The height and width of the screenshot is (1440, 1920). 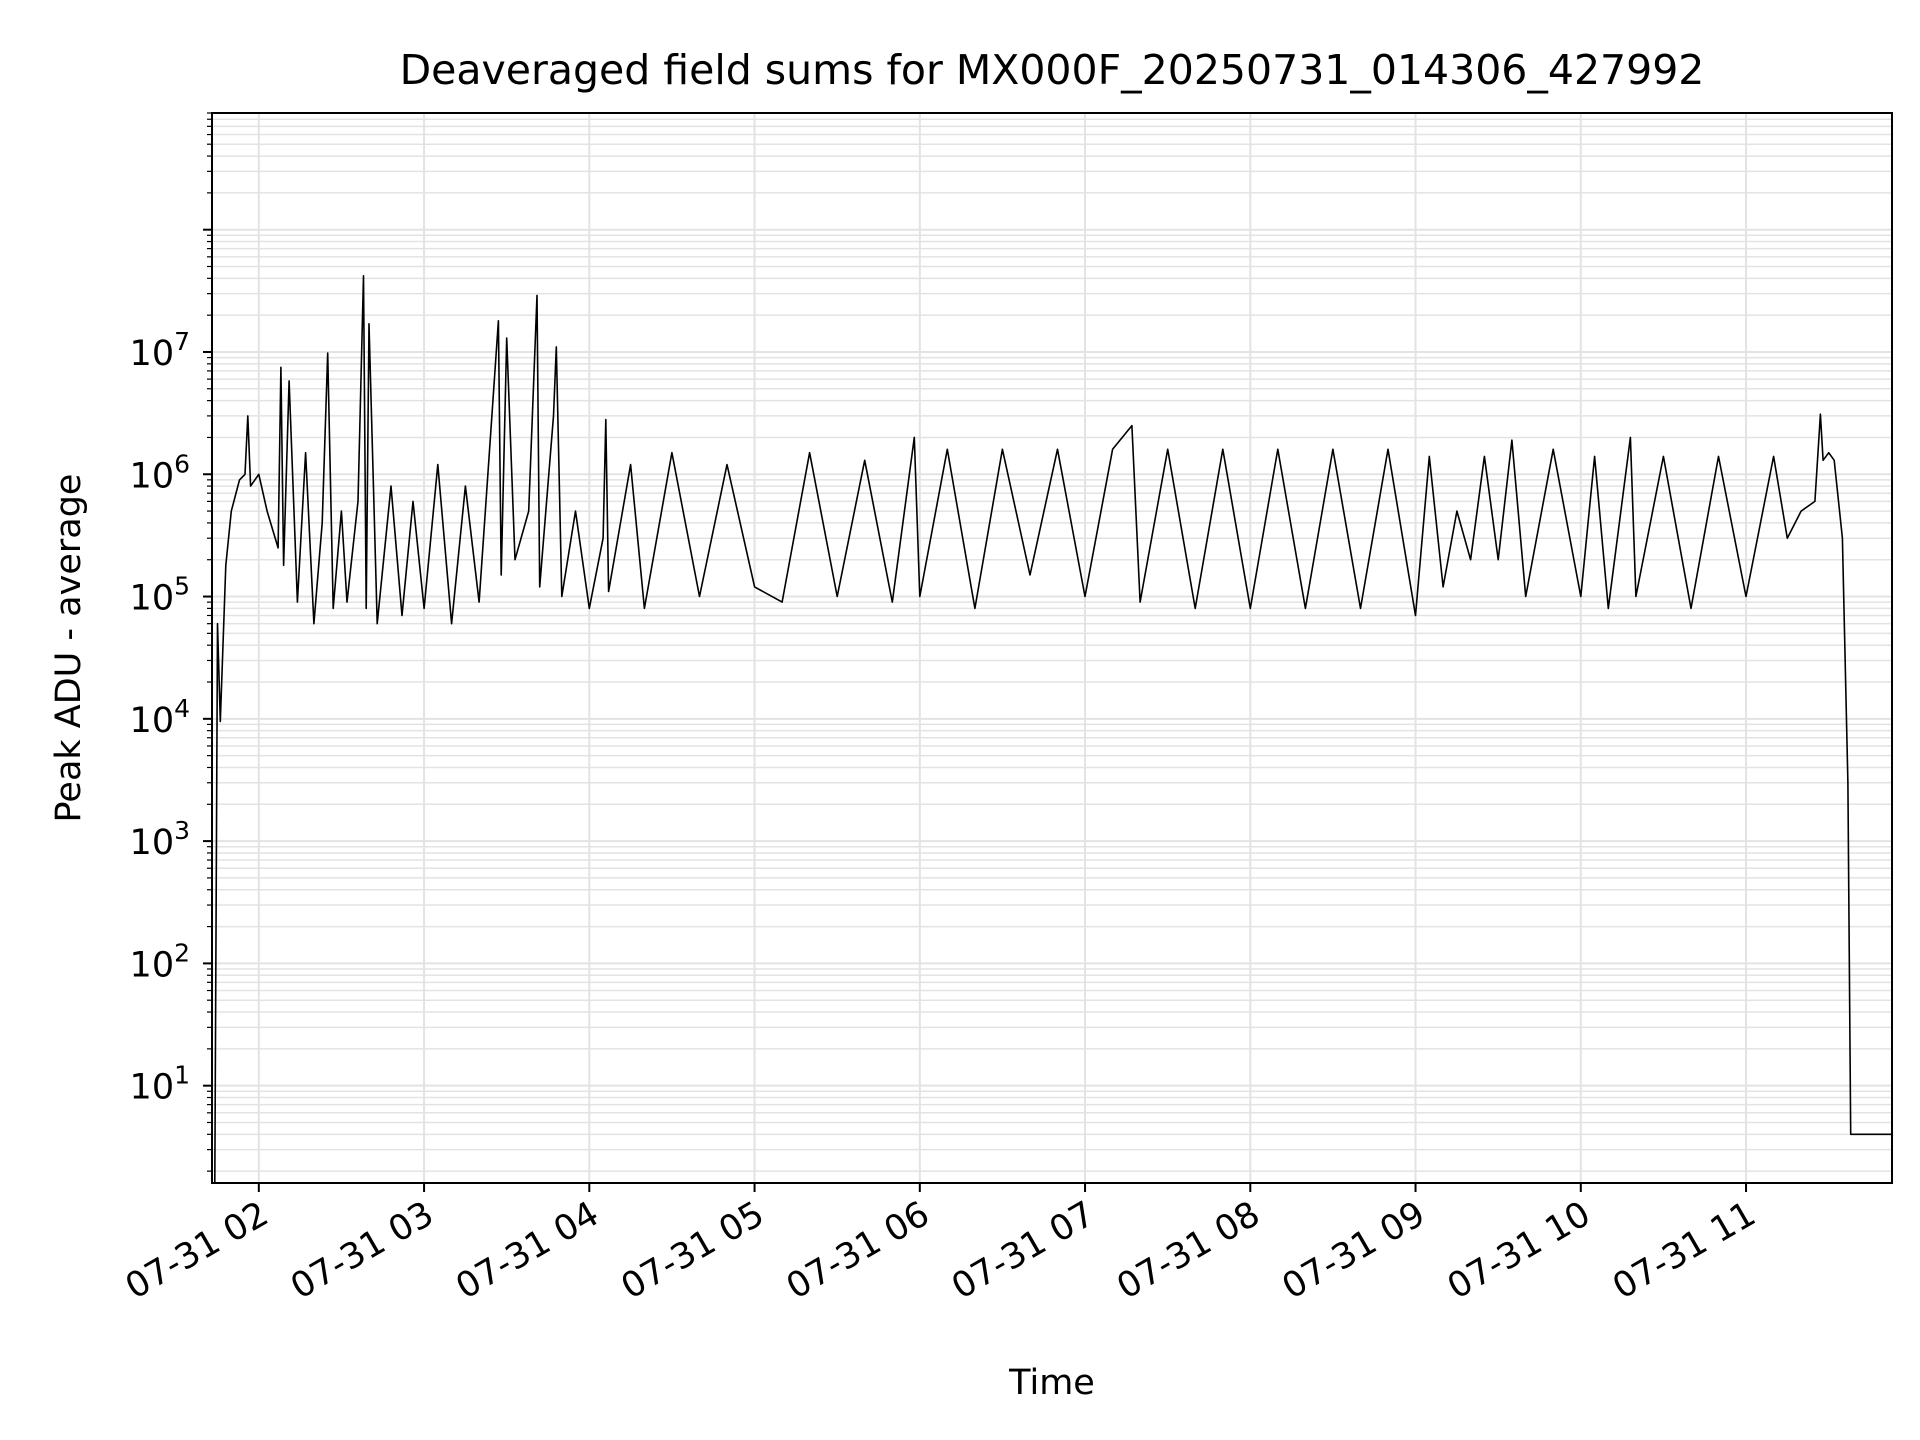 I want to click on y-tick-label: 10⁴, so click(x=160, y=717).